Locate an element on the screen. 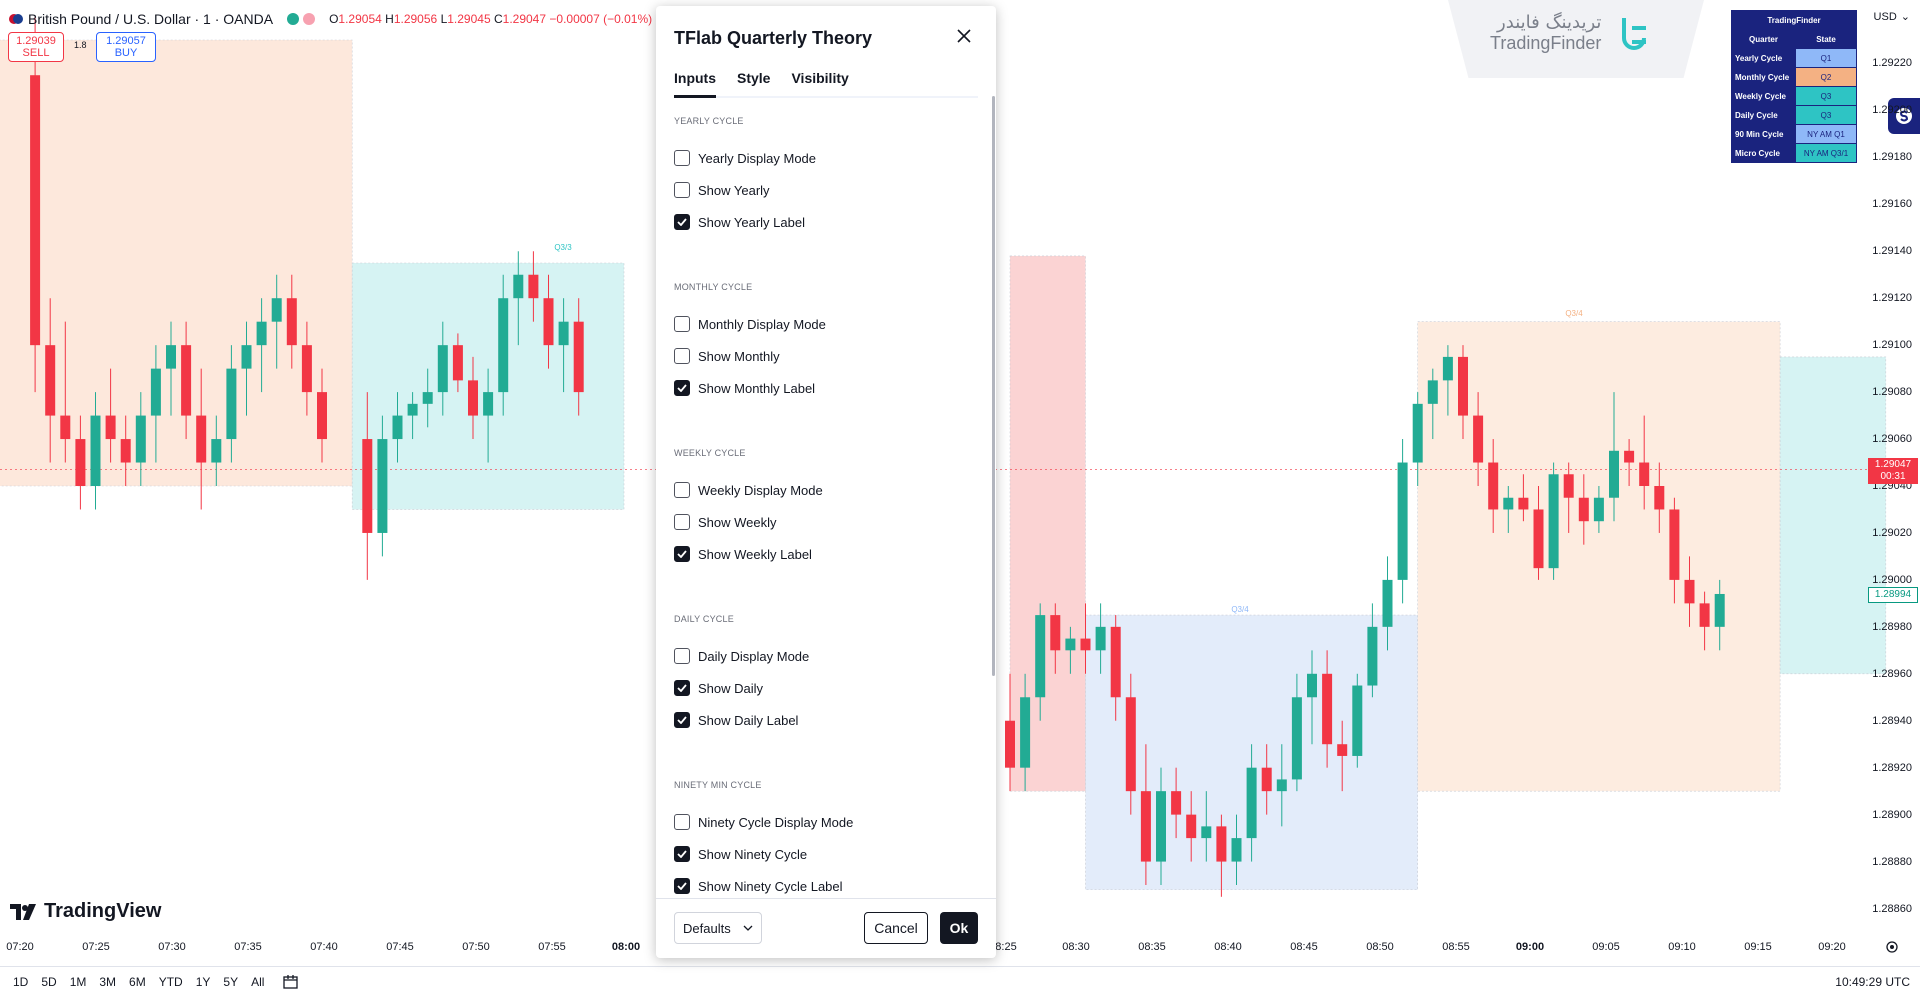  time-tick-label: 08:35 is located at coordinates (1152, 947).